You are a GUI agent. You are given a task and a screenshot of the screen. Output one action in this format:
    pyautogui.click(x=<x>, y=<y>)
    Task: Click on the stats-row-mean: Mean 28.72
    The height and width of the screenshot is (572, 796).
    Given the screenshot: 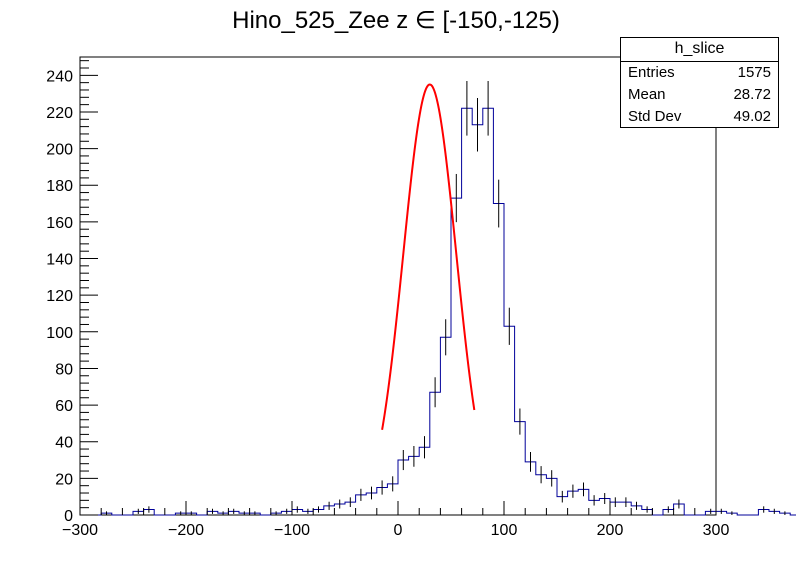 What is the action you would take?
    pyautogui.click(x=699, y=95)
    